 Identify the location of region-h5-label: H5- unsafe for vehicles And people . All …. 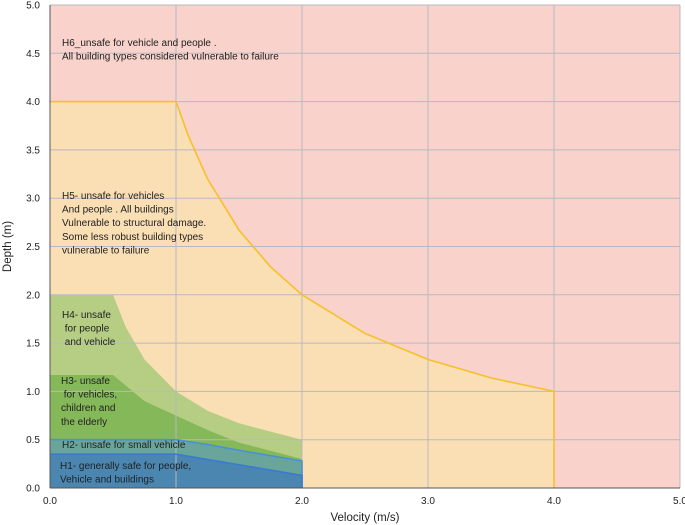
(134, 223).